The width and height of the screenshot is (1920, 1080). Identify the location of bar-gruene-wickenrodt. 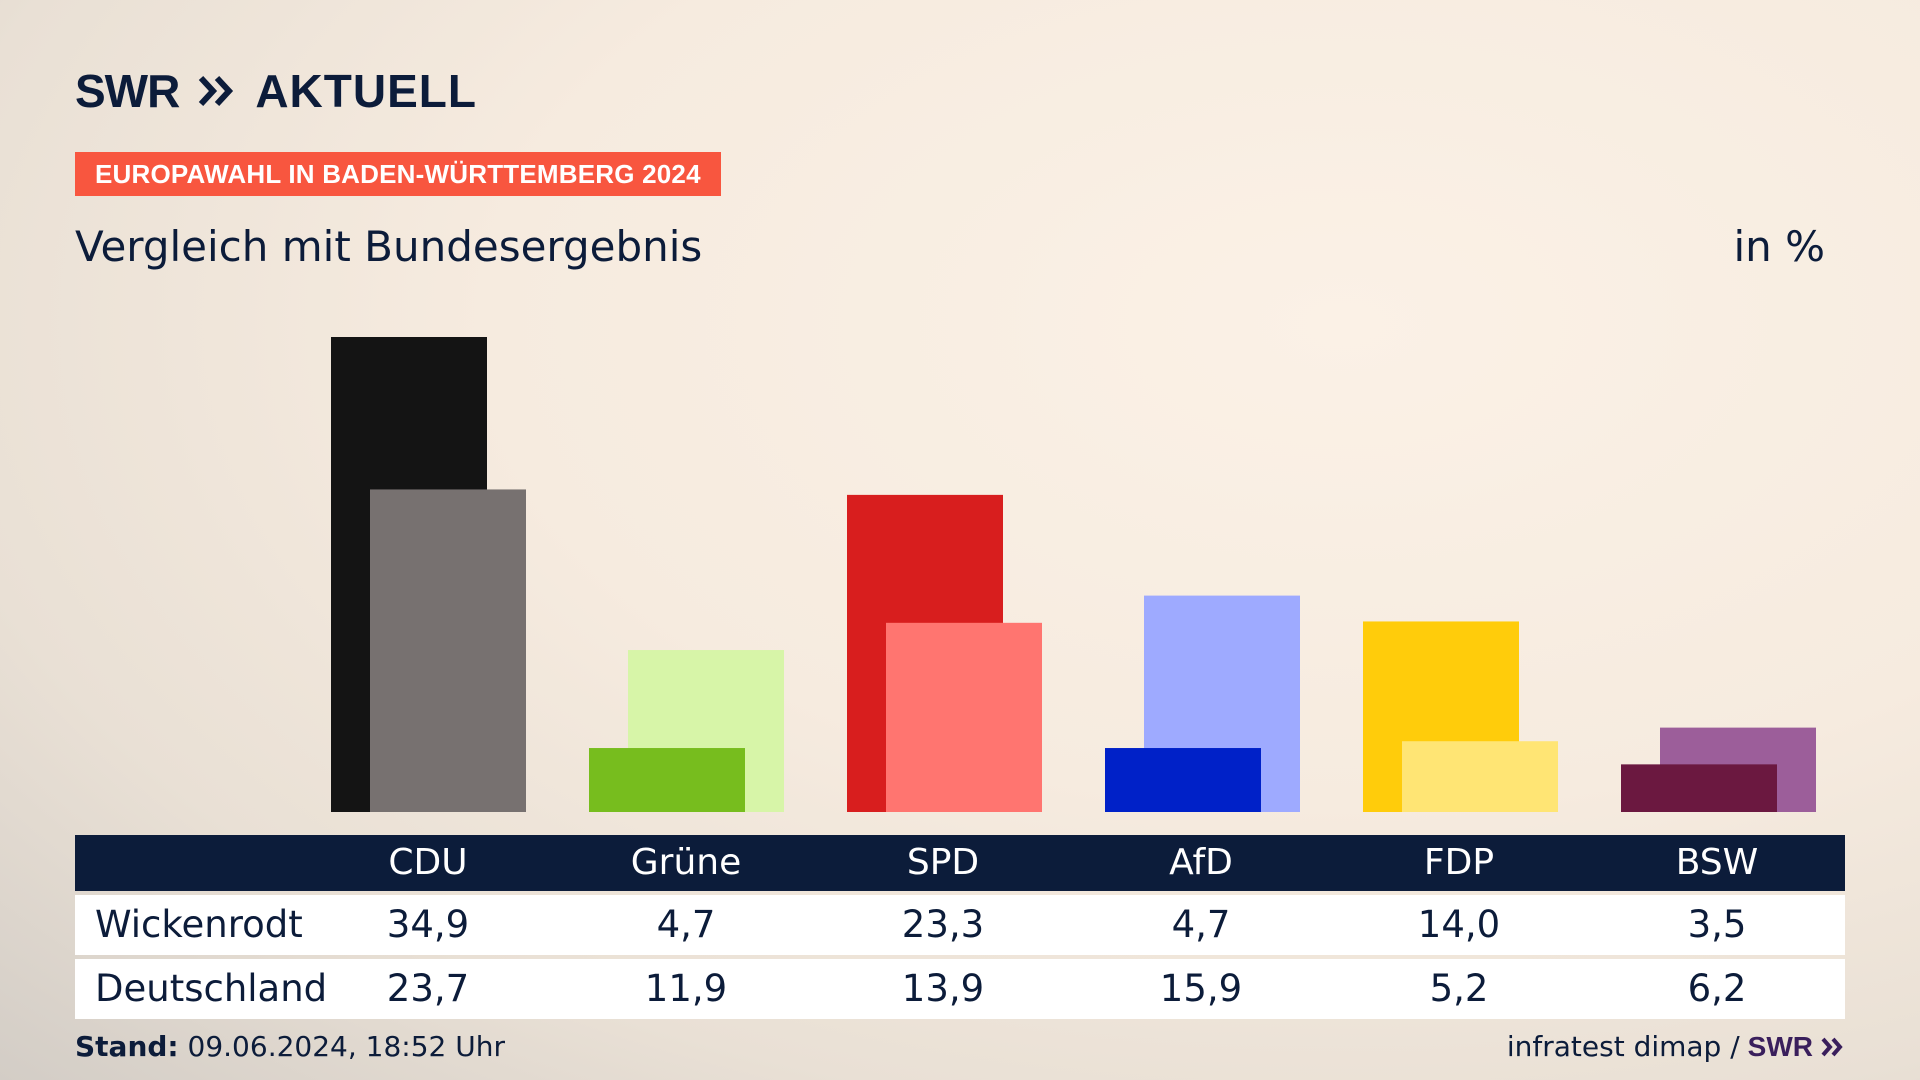
(667, 780).